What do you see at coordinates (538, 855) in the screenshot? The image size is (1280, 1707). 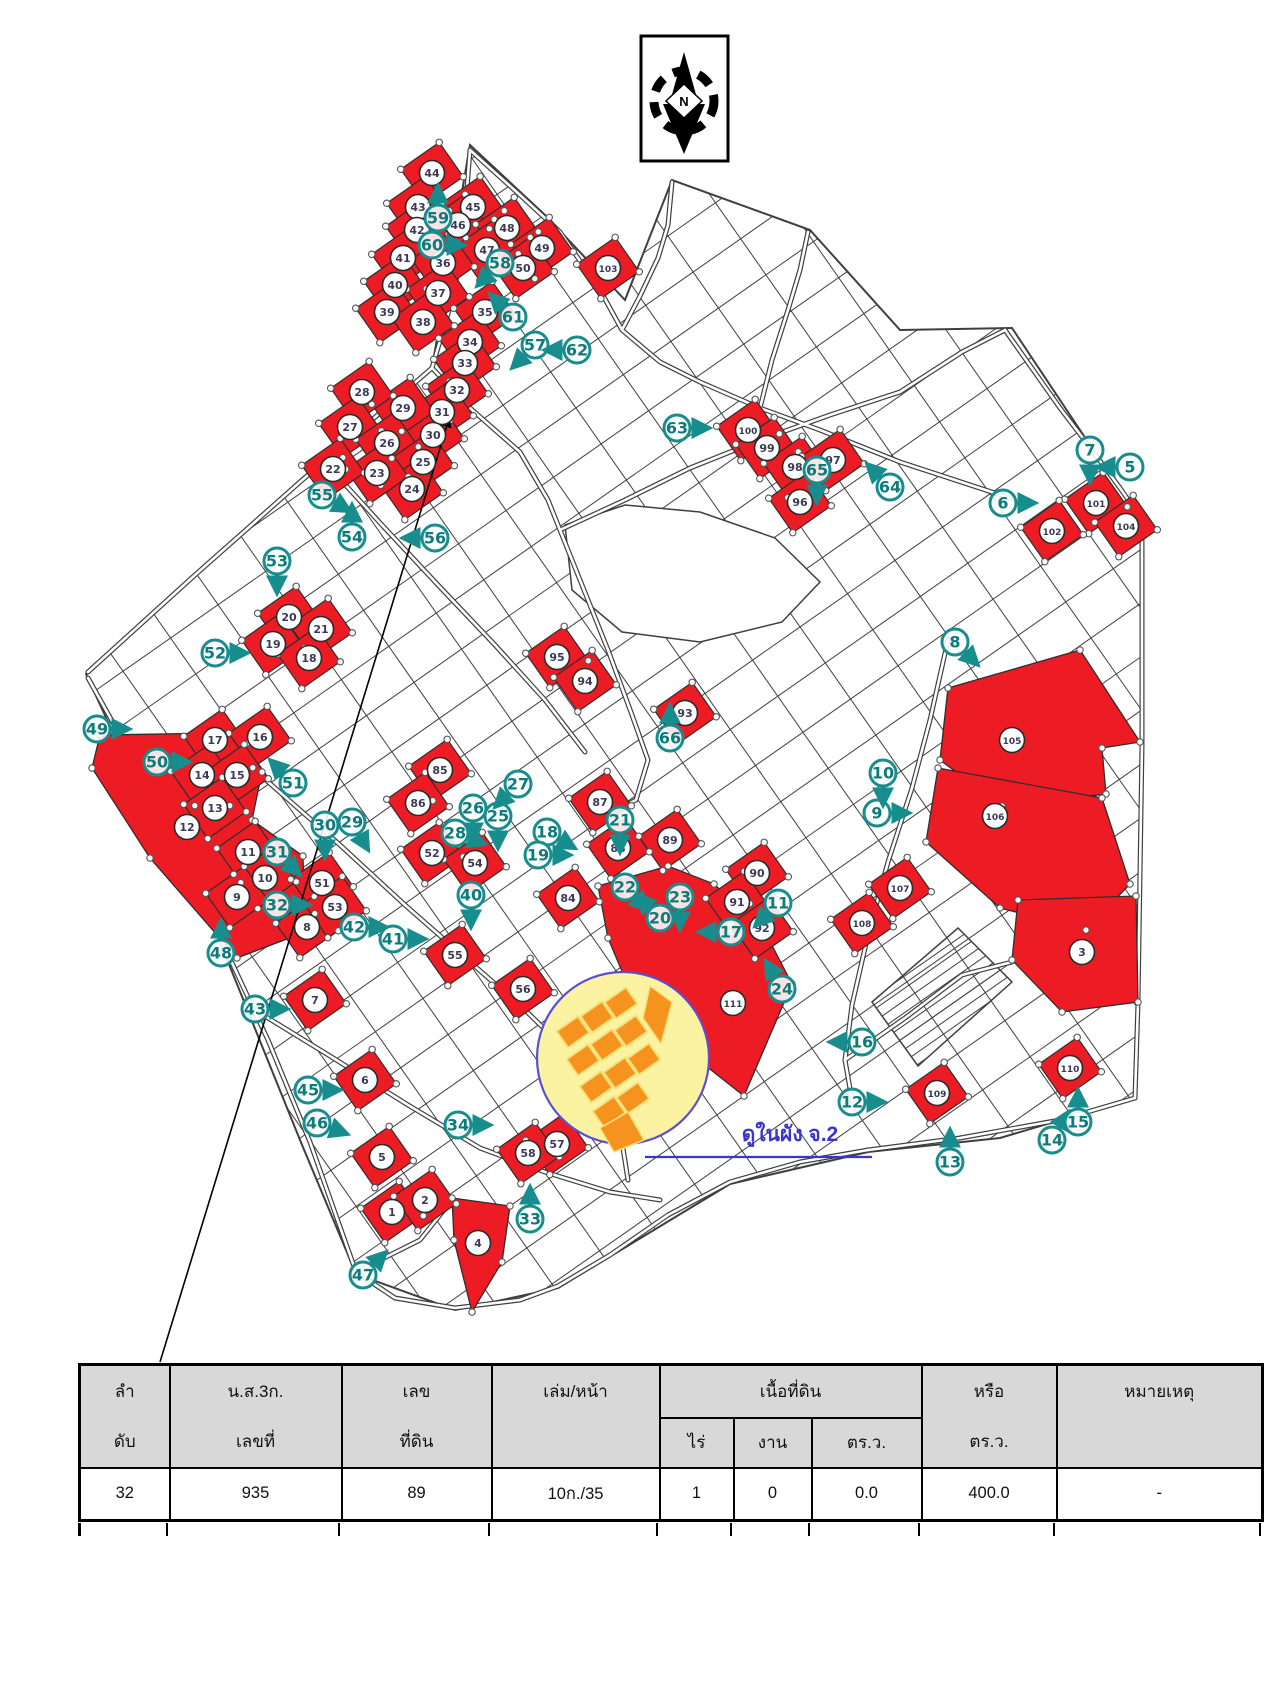 I see `svg-text: 19` at bounding box center [538, 855].